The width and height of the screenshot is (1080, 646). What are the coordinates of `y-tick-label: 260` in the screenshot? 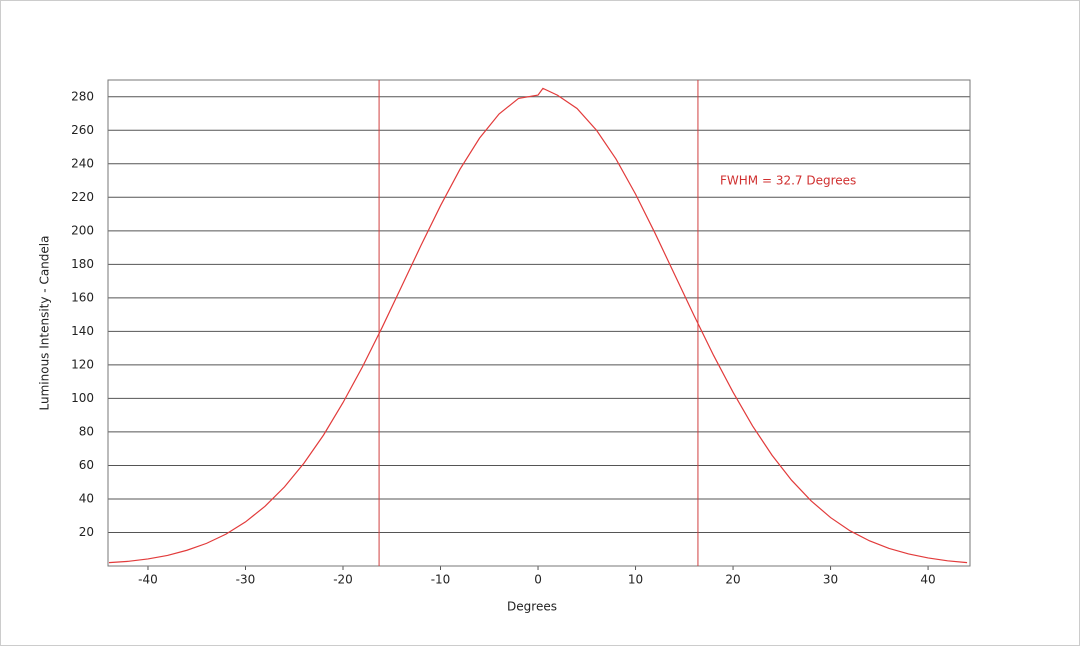 It's located at (82, 130).